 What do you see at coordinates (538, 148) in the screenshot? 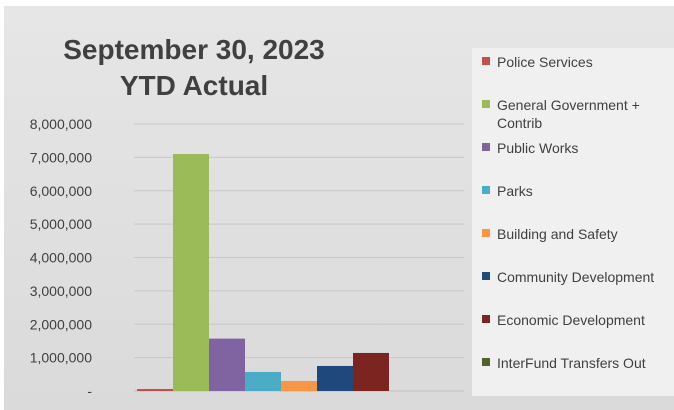
I see `legend-label: Public Works` at bounding box center [538, 148].